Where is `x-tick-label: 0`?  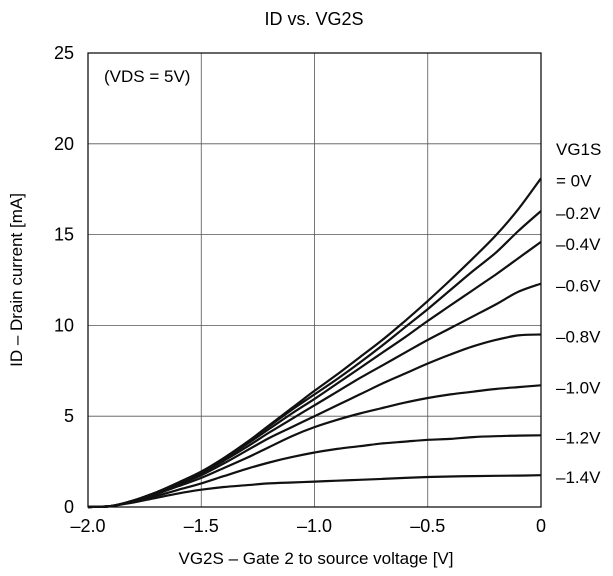 x-tick-label: 0 is located at coordinates (541, 526).